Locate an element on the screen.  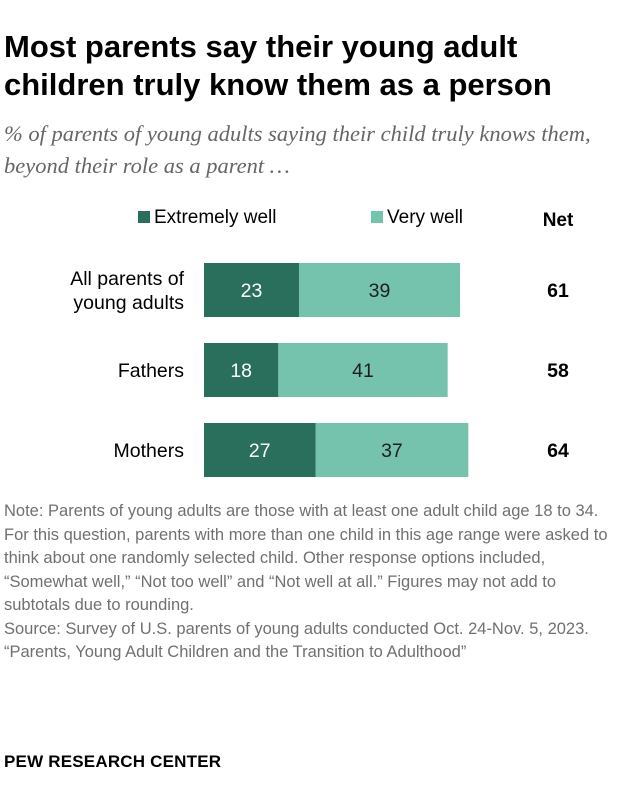
category-label: Fathers is located at coordinates (151, 371).